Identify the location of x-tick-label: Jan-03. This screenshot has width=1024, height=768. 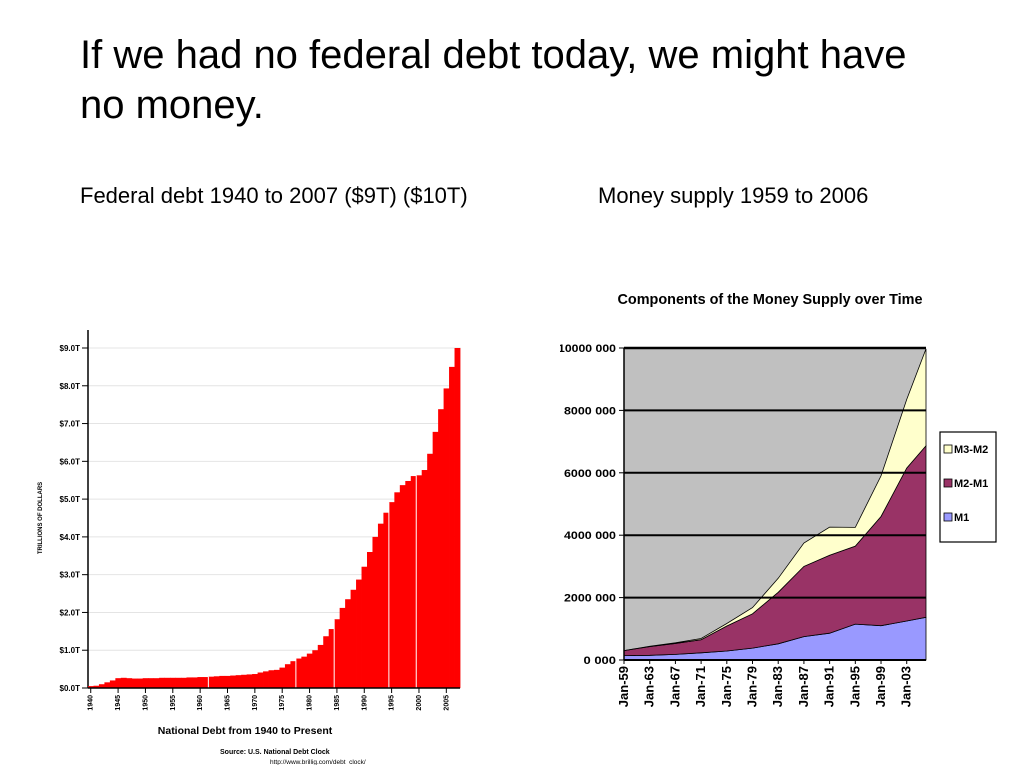
(906, 686).